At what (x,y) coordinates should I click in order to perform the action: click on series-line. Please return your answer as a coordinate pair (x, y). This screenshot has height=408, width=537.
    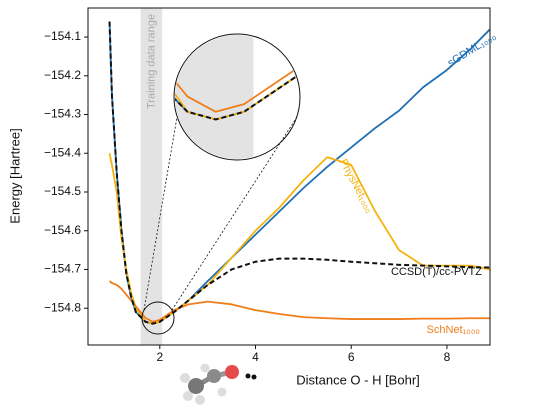
    Looking at the image, I should click on (299, 301).